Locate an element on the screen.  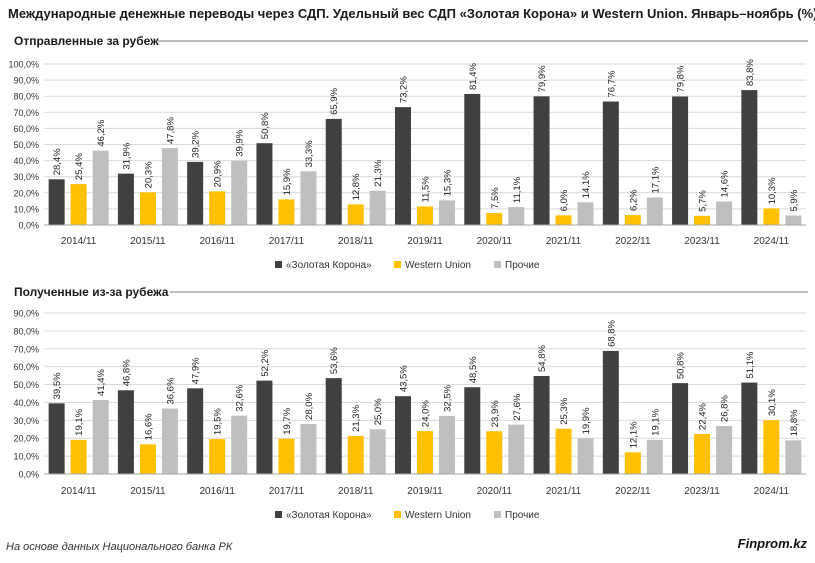
data-label: 16,6% is located at coordinates (148, 426).